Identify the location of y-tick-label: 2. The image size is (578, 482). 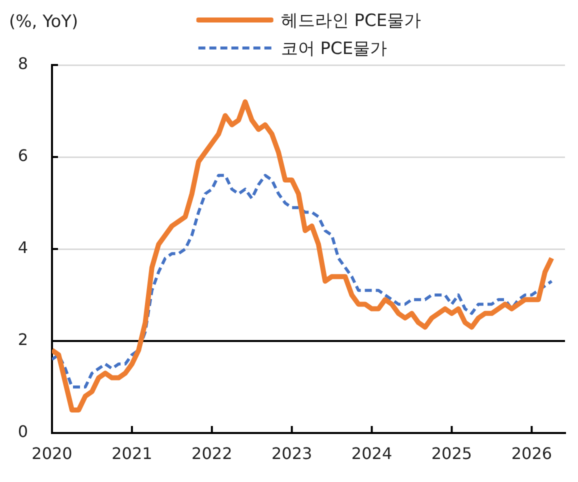
(23, 340).